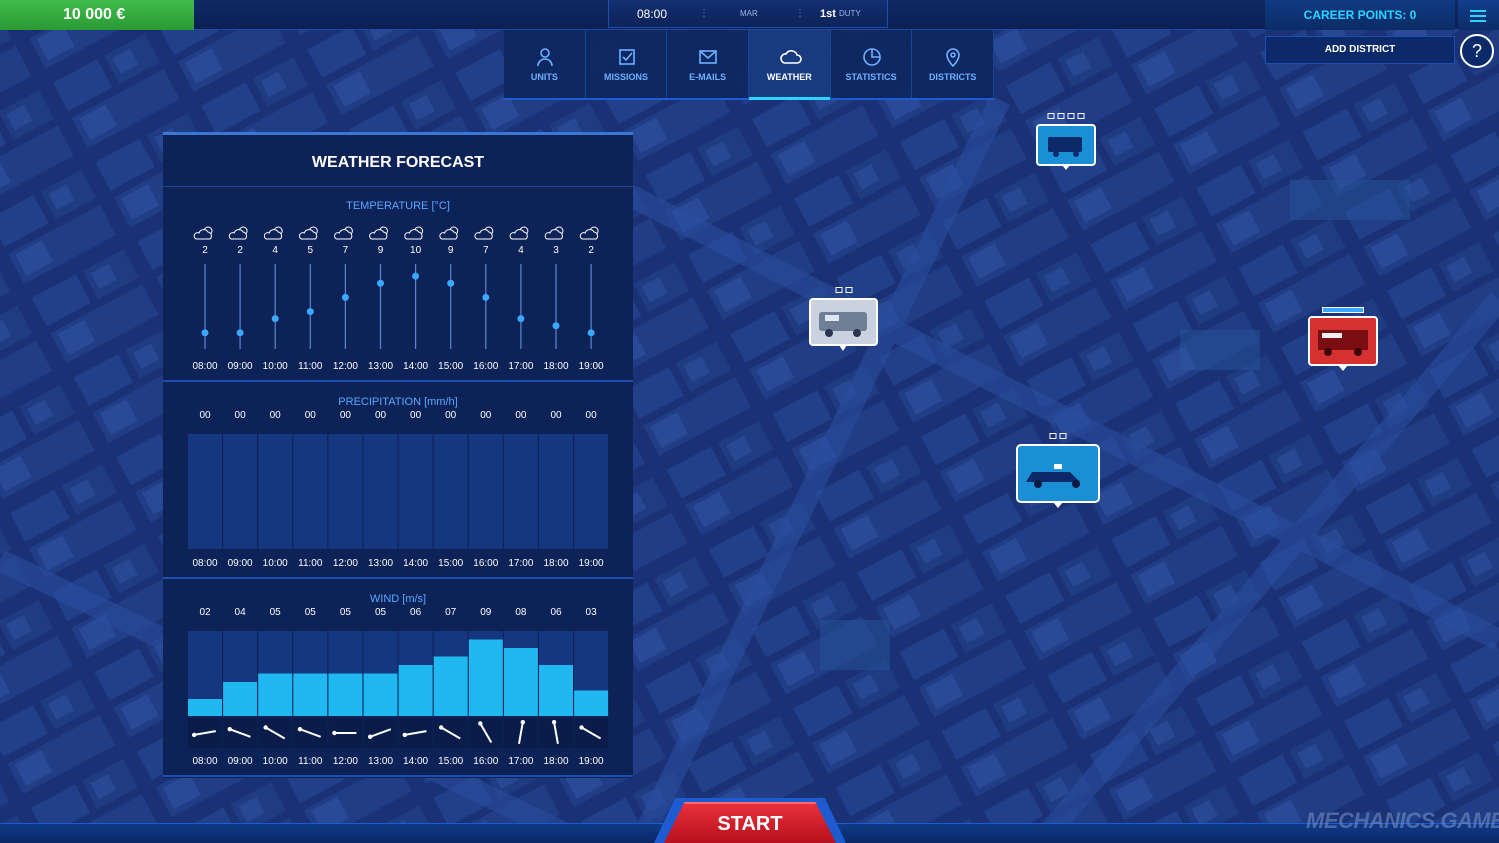 The width and height of the screenshot is (1499, 843). What do you see at coordinates (1360, 50) in the screenshot?
I see `add-district-button: ADD DISTRICT` at bounding box center [1360, 50].